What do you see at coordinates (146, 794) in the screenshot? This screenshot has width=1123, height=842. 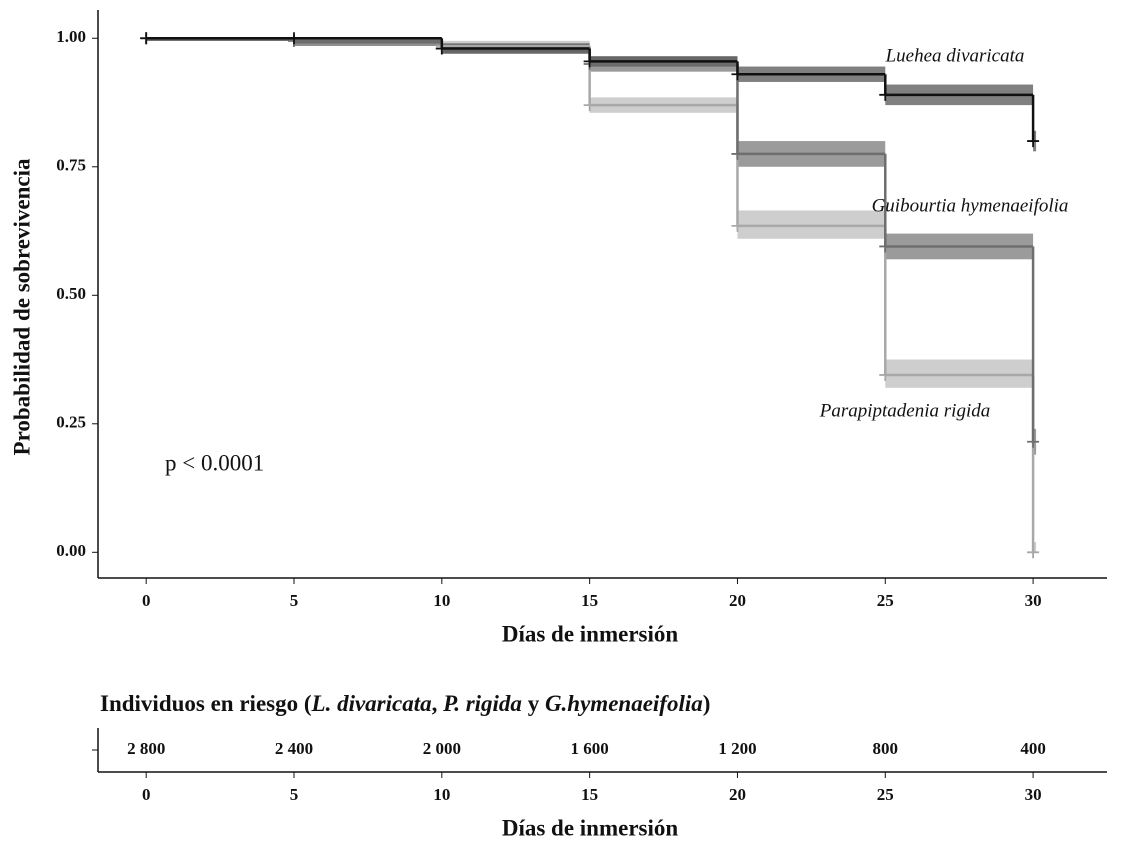 I see `risk-x-tick-label: 0` at bounding box center [146, 794].